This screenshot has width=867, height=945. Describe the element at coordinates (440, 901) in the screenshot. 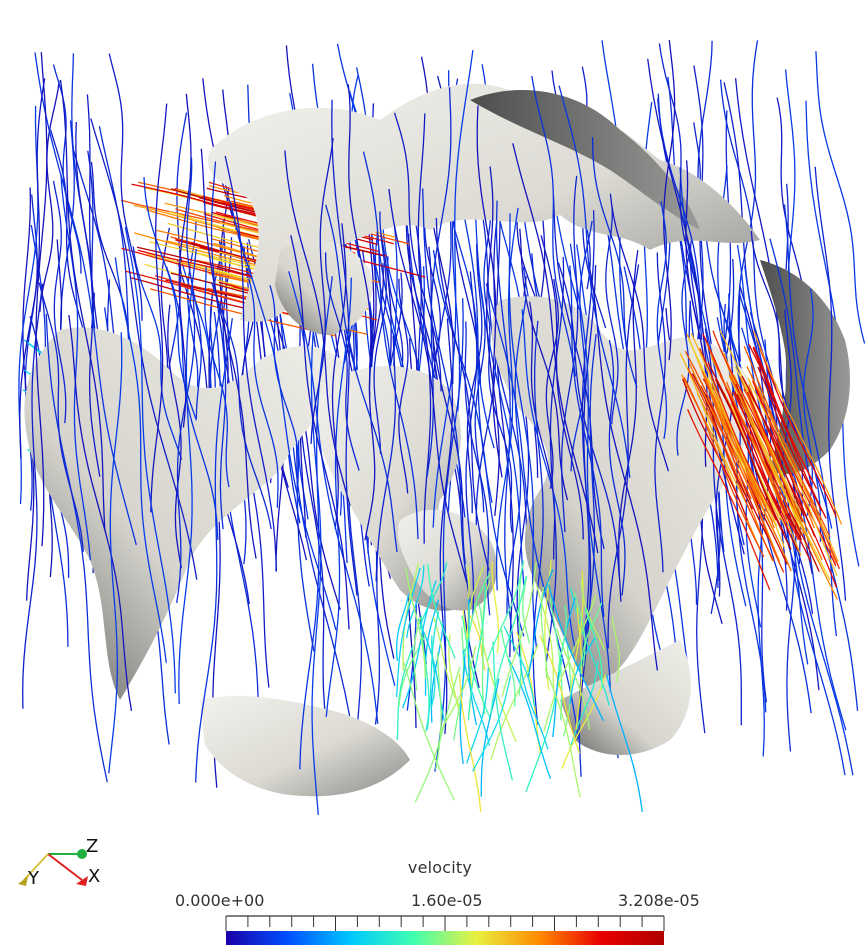

I see `velocity-colorbar: velocity 0.000e+00 1.60e-05 3.208e-05` at that location.